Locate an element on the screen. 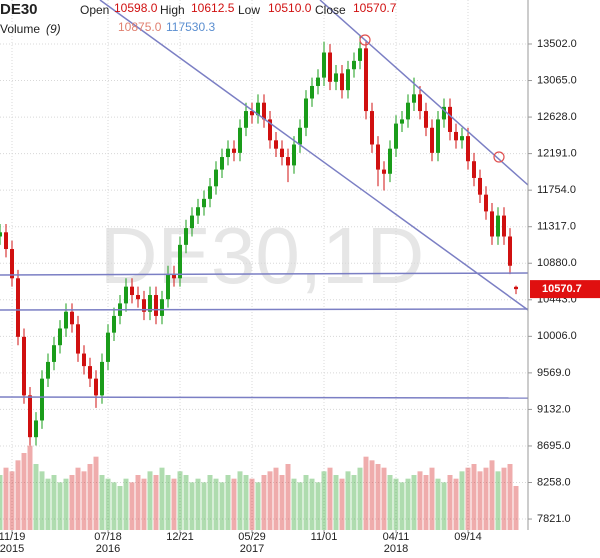 The image size is (600, 558). header-label: High is located at coordinates (172, 10).